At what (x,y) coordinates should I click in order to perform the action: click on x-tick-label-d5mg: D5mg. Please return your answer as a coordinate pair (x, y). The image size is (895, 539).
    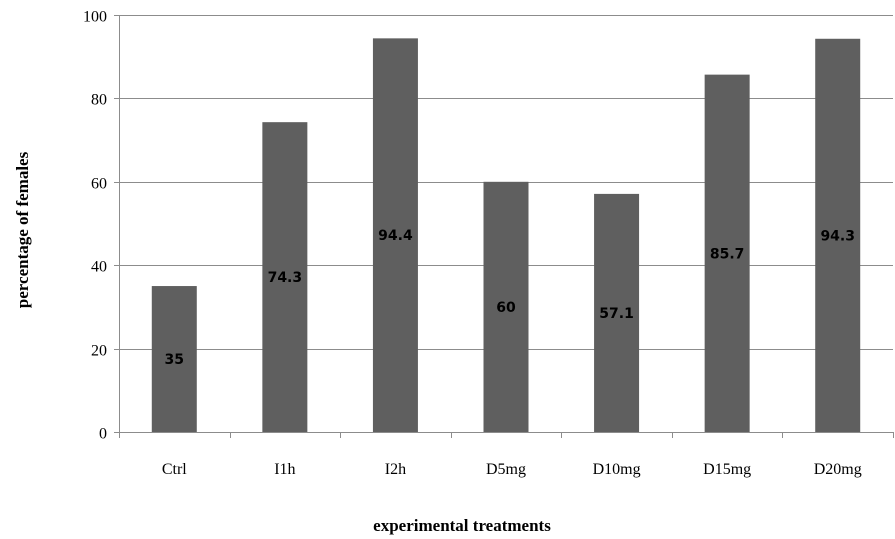
    Looking at the image, I should click on (506, 469).